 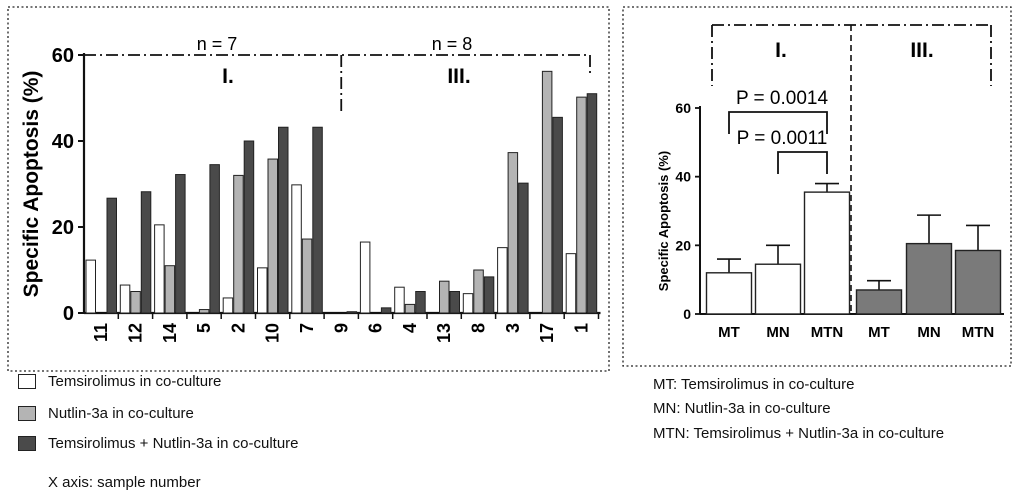 What do you see at coordinates (778, 122) in the screenshot?
I see `significance-bracket-mt-mtn` at bounding box center [778, 122].